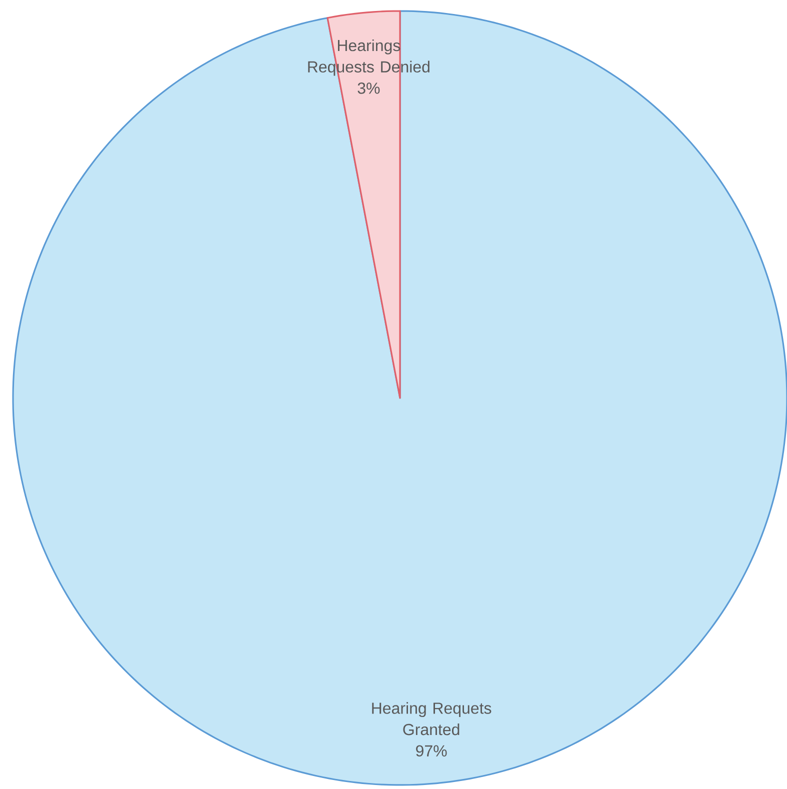  I want to click on slice-label: Hearing Requets Granted, so click(432, 719).